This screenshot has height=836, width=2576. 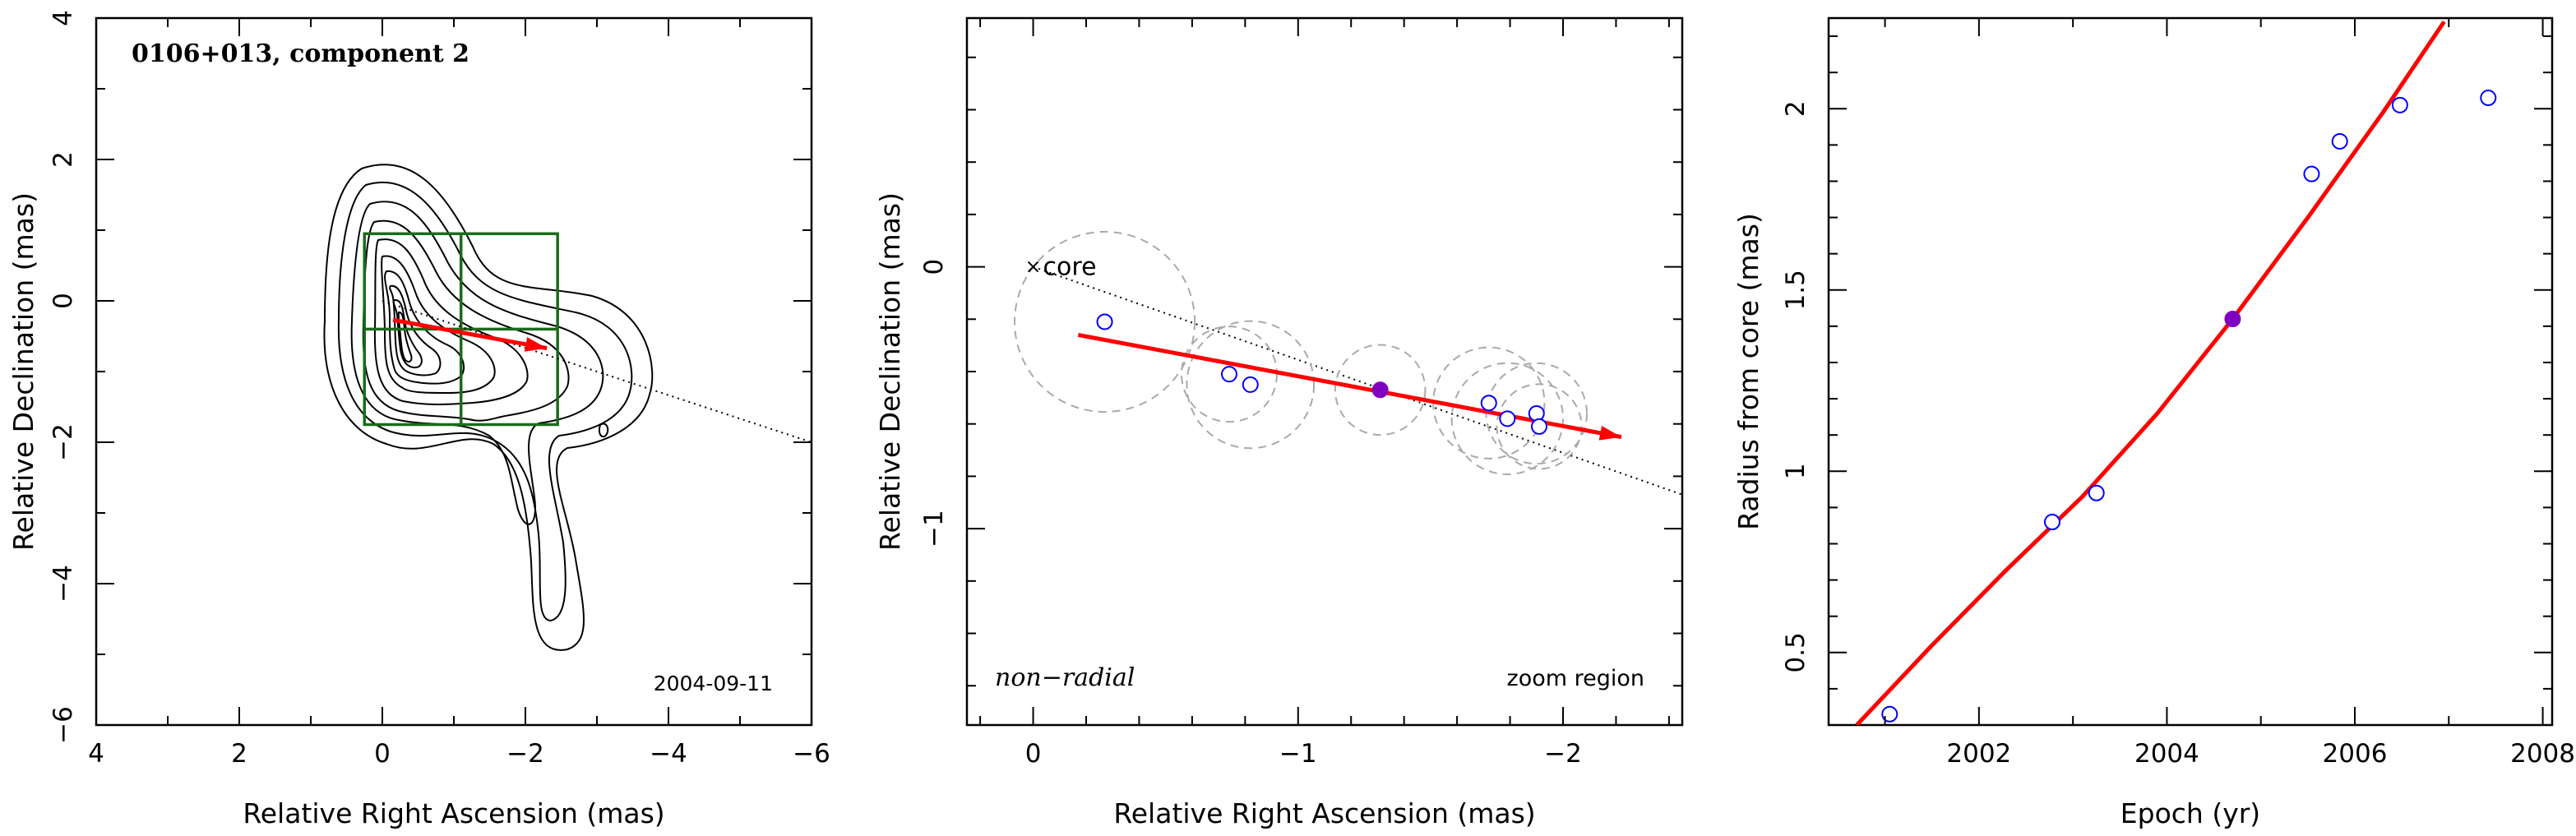 What do you see at coordinates (811, 754) in the screenshot?
I see `x-tick-label: −6` at bounding box center [811, 754].